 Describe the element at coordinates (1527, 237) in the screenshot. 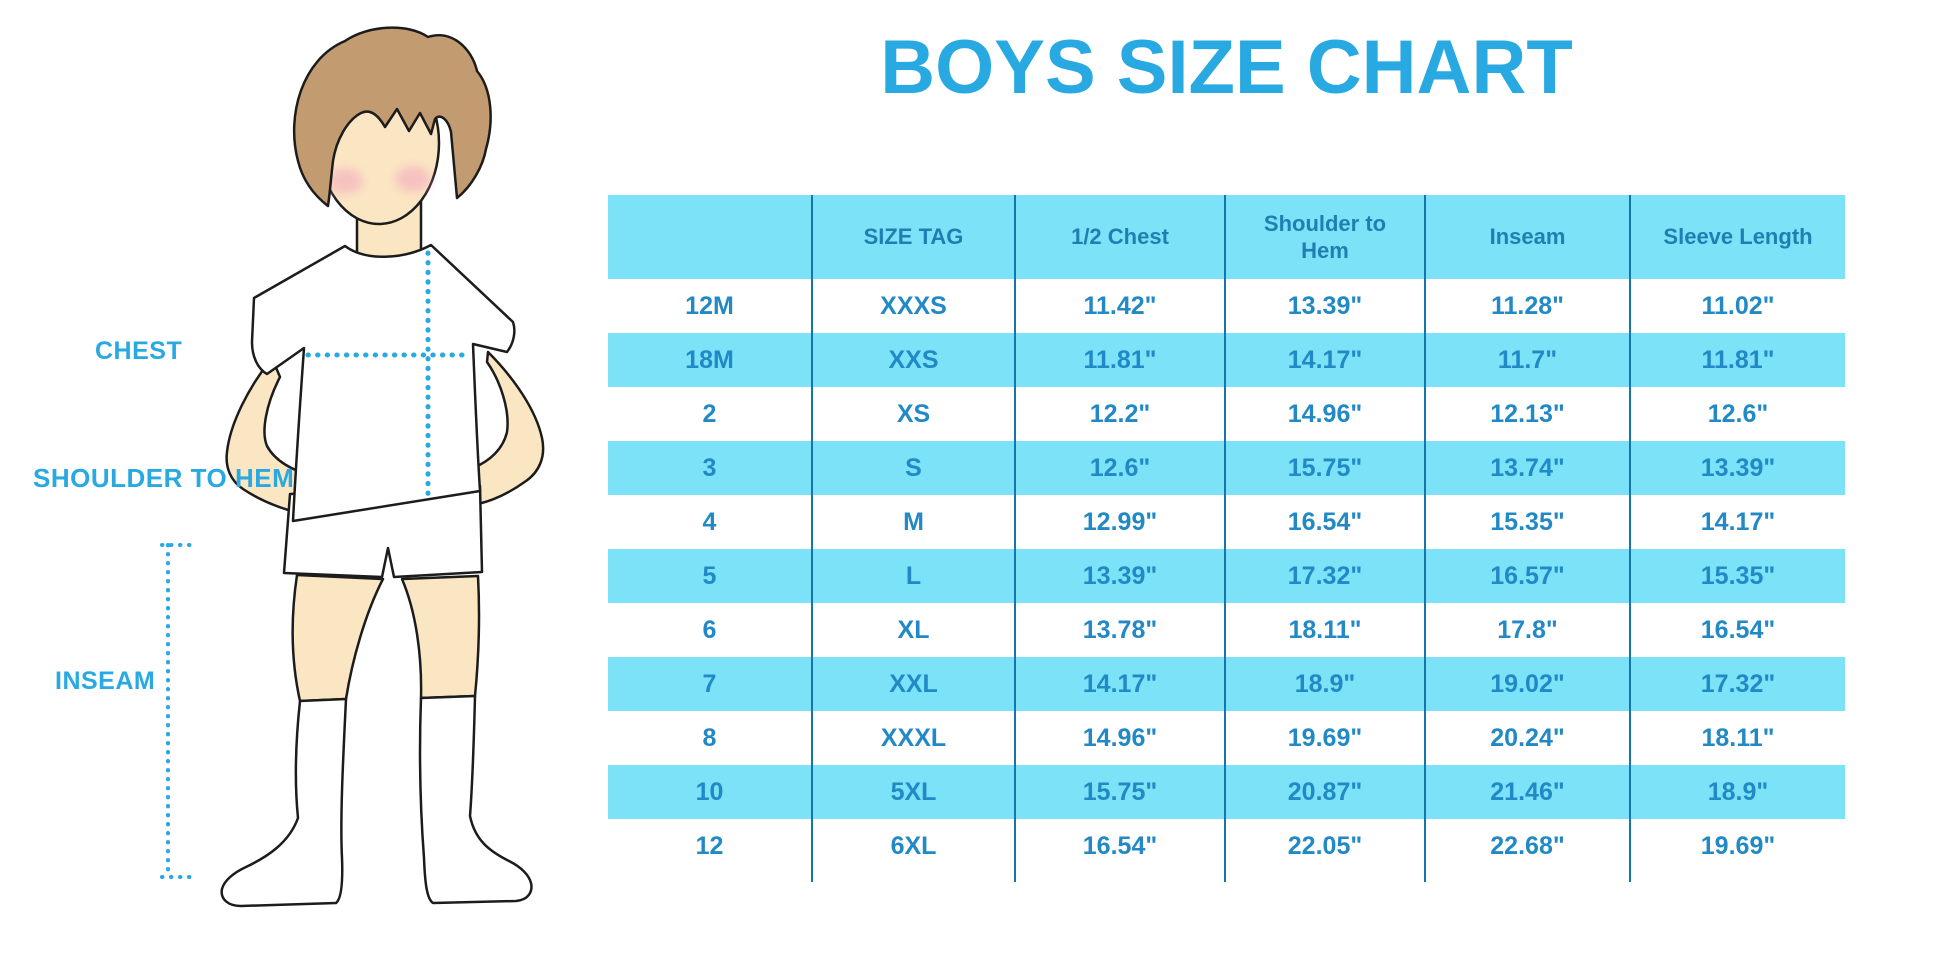

I see `header-inseam: Inseam` at that location.